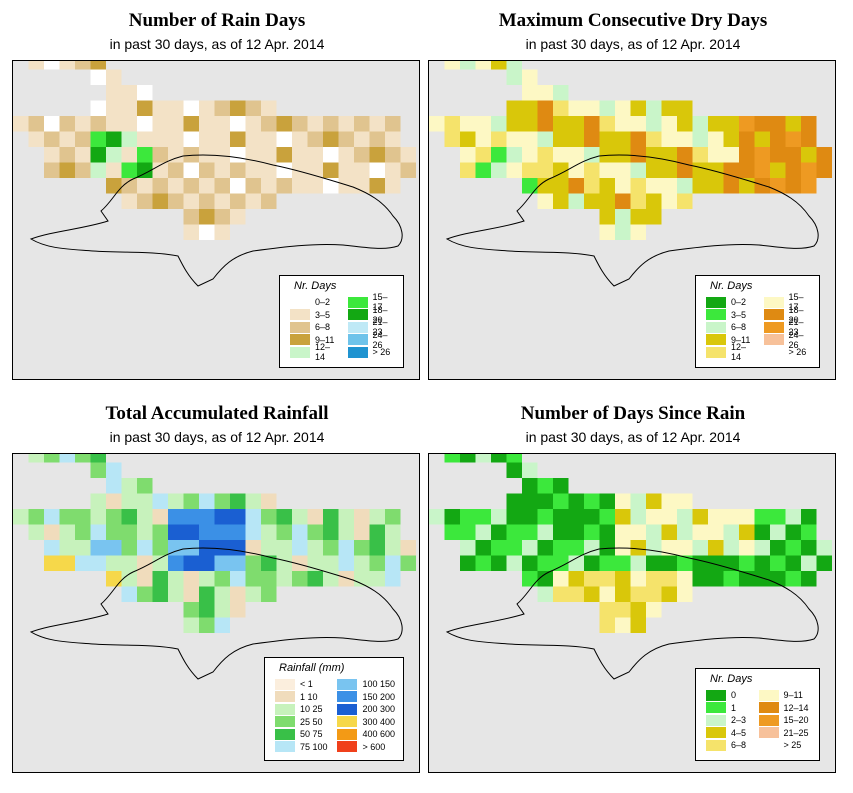 Image resolution: width=853 pixels, height=793 pixels. What do you see at coordinates (731, 286) in the screenshot?
I see `legend-title: Nr. Days` at bounding box center [731, 286].